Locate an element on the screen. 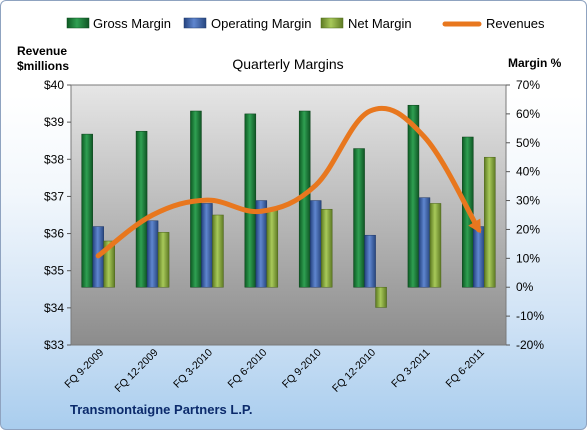  left-tick-label: $40 is located at coordinates (54, 85).